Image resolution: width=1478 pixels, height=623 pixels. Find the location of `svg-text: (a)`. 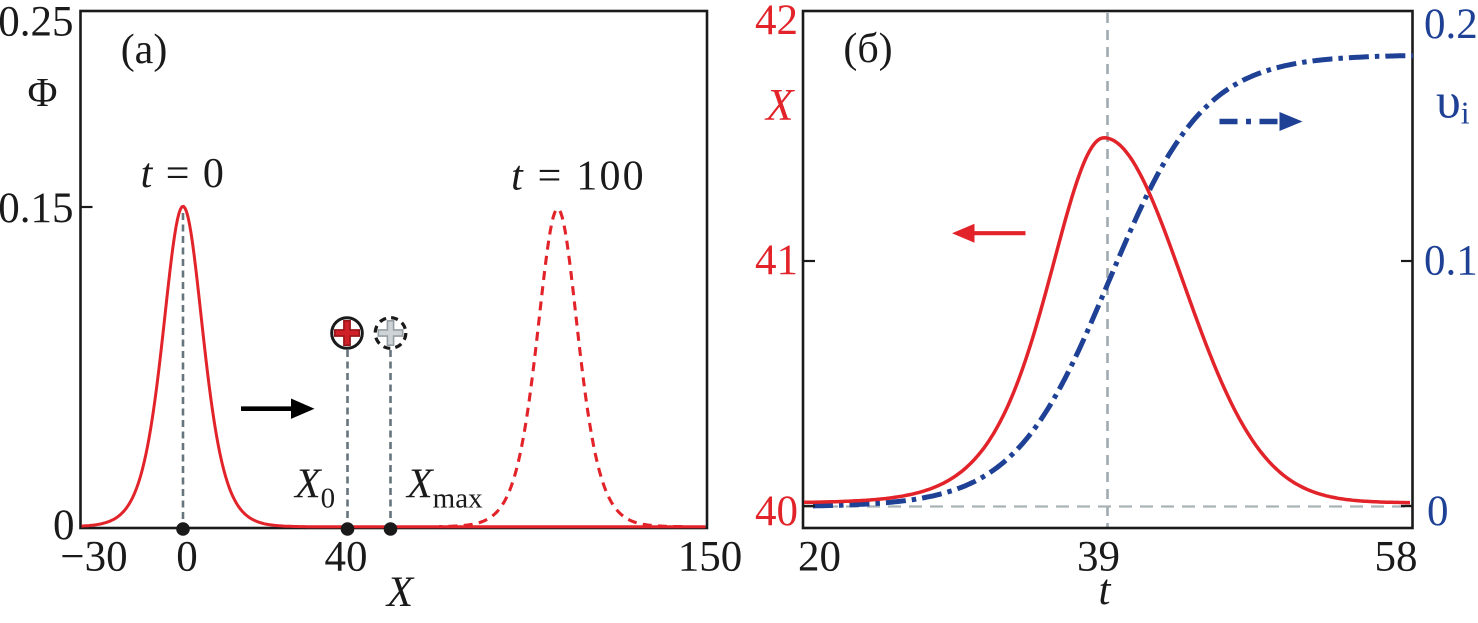

svg-text: (a) is located at coordinates (144, 50).